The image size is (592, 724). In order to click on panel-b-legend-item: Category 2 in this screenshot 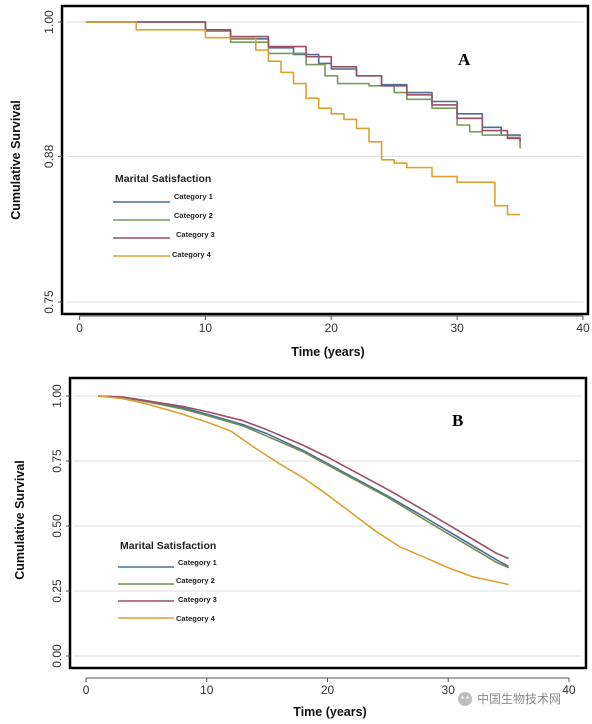, I will do `click(166, 580)`.